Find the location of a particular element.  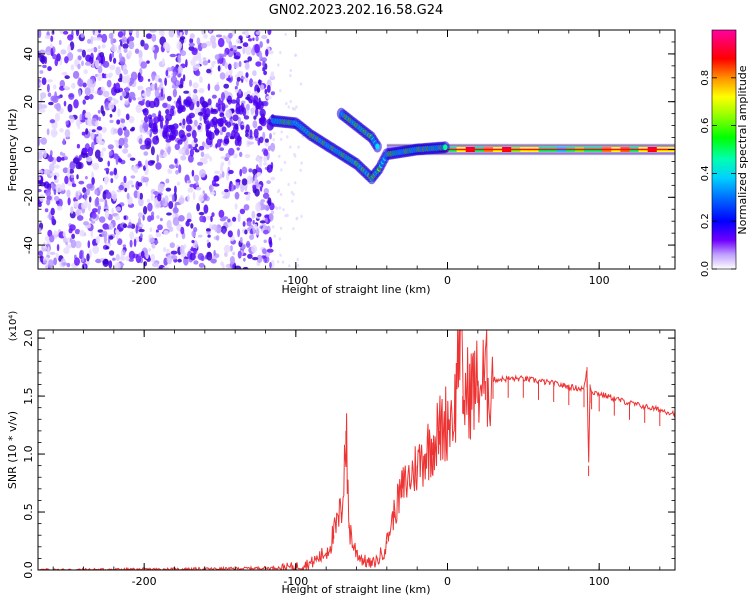

colorbar-ticks: 0.0 0.2 0.4 0.6 0.8 is located at coordinates (718, 173).